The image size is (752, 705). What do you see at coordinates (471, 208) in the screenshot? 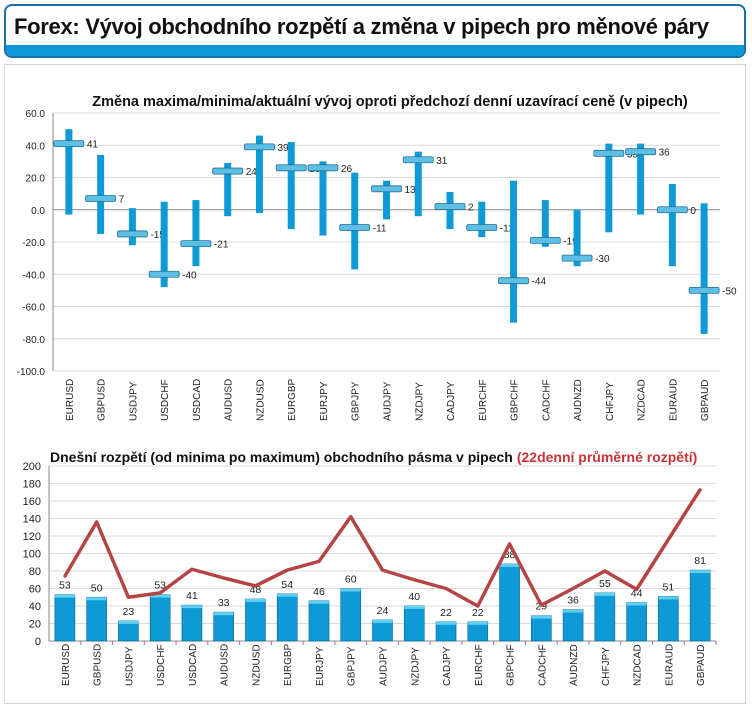
I see `current-value-label: 2` at bounding box center [471, 208].